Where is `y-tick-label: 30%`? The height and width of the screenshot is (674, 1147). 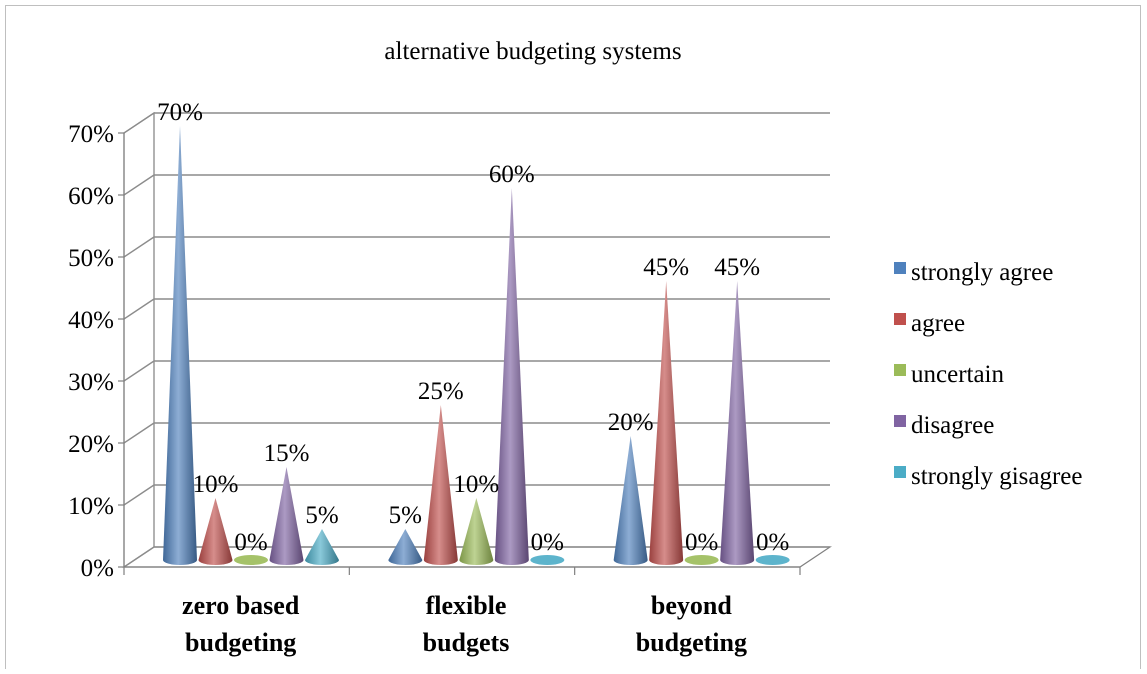 y-tick-label: 30% is located at coordinates (91, 382).